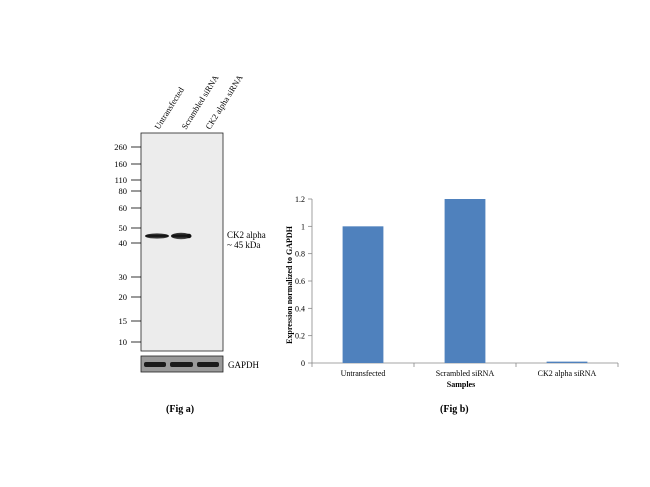  I want to click on chart-y-label: Expression normalized to GAPDH, so click(289, 284).